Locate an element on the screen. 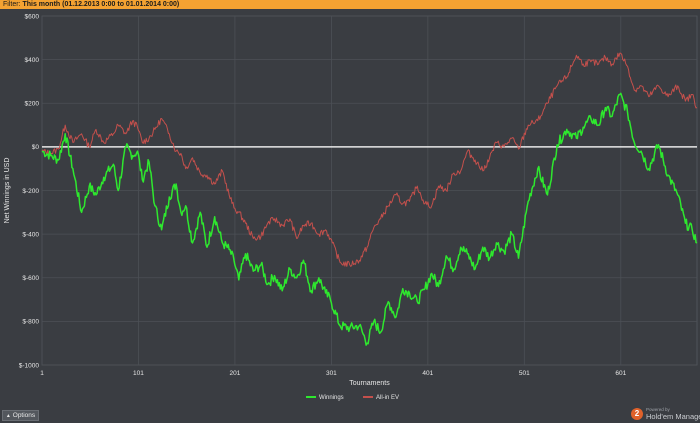 The height and width of the screenshot is (423, 700). caret-up-icon: ▲ is located at coordinates (8, 416).